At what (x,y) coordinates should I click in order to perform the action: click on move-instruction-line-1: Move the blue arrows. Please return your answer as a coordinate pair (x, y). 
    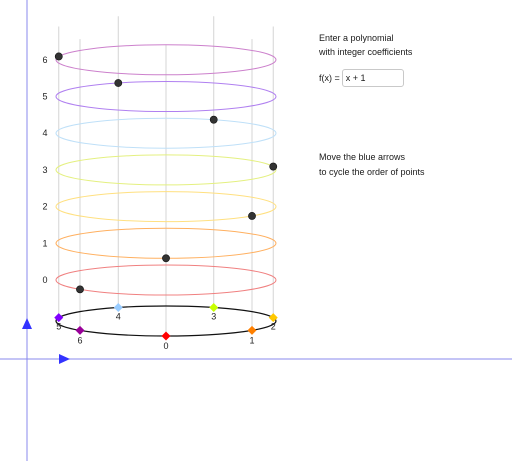
    Looking at the image, I should click on (362, 157).